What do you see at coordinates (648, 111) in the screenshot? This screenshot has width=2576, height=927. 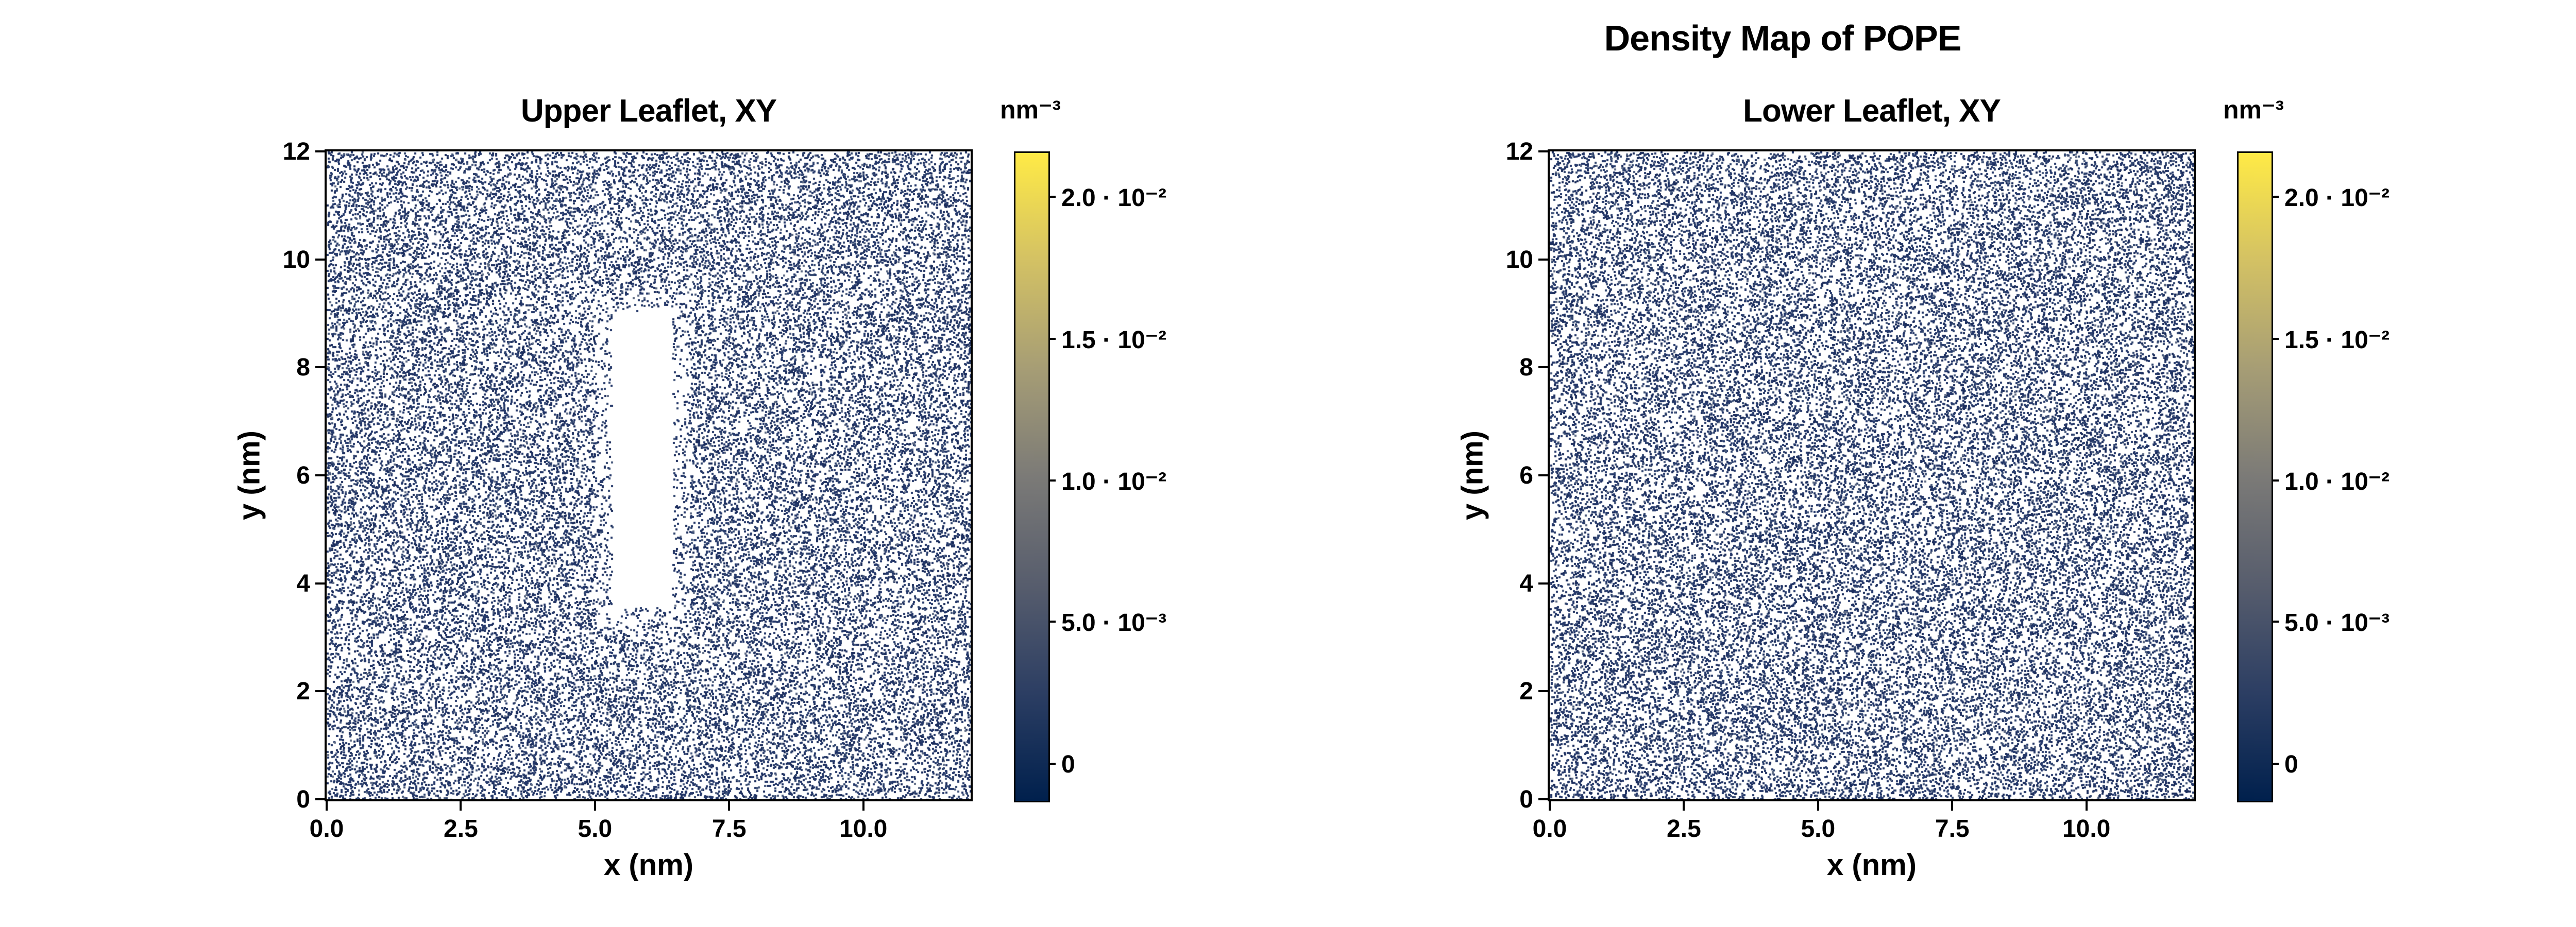 I see `panel-title-upper-leaflet: Upper Leaflet, XY` at bounding box center [648, 111].